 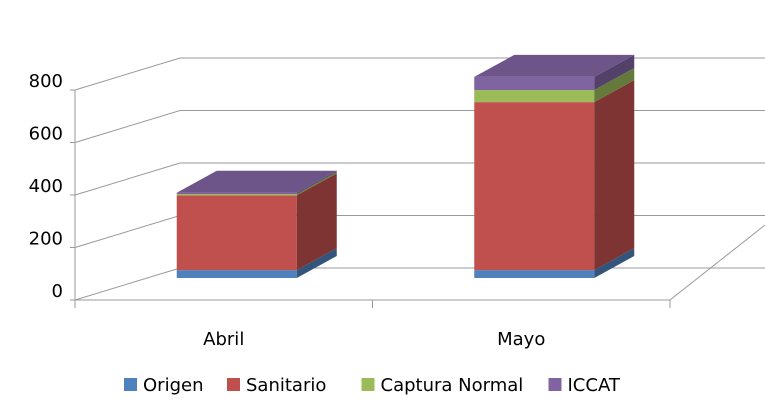 What do you see at coordinates (286, 385) in the screenshot?
I see `legend-label: Sanitario` at bounding box center [286, 385].